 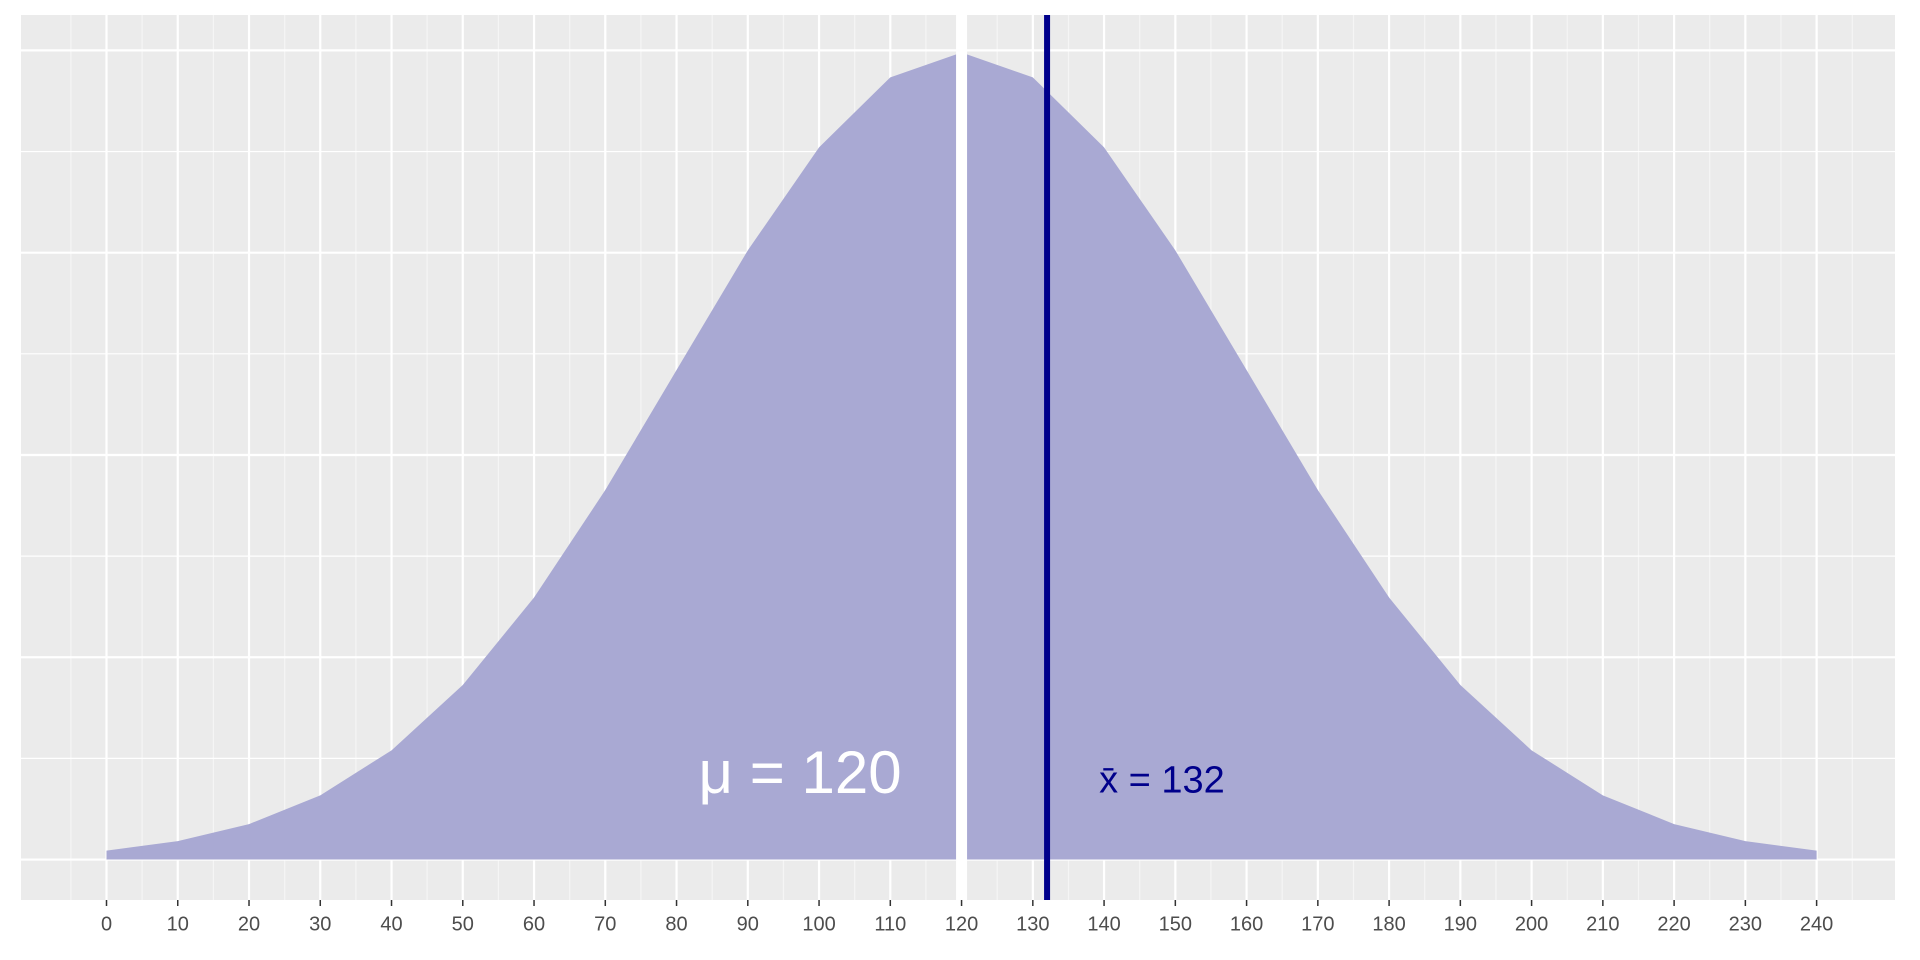 What do you see at coordinates (1816, 924) in the screenshot?
I see `x-tick-label: 240` at bounding box center [1816, 924].